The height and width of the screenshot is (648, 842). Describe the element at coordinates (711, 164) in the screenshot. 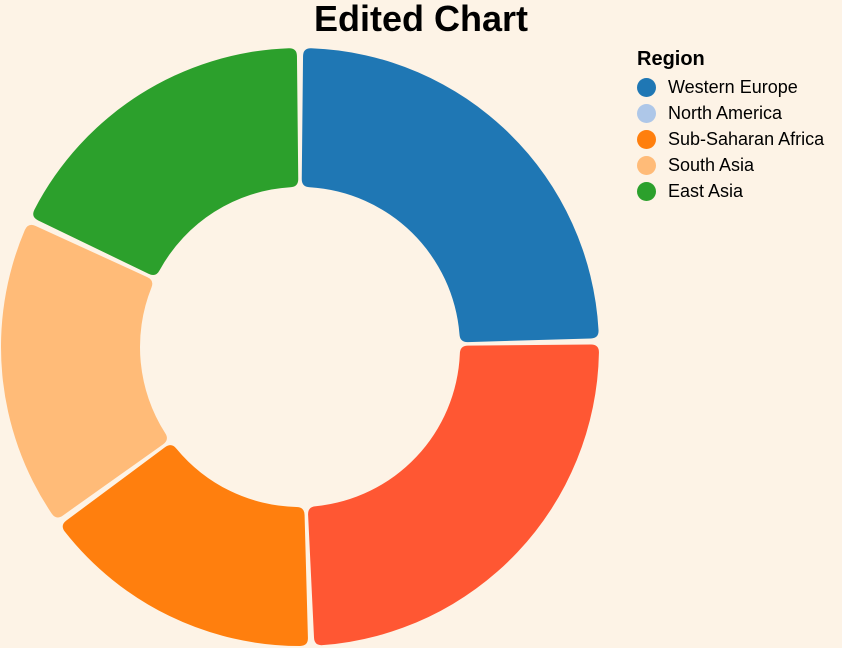

I see `legend-label: South Asia` at that location.